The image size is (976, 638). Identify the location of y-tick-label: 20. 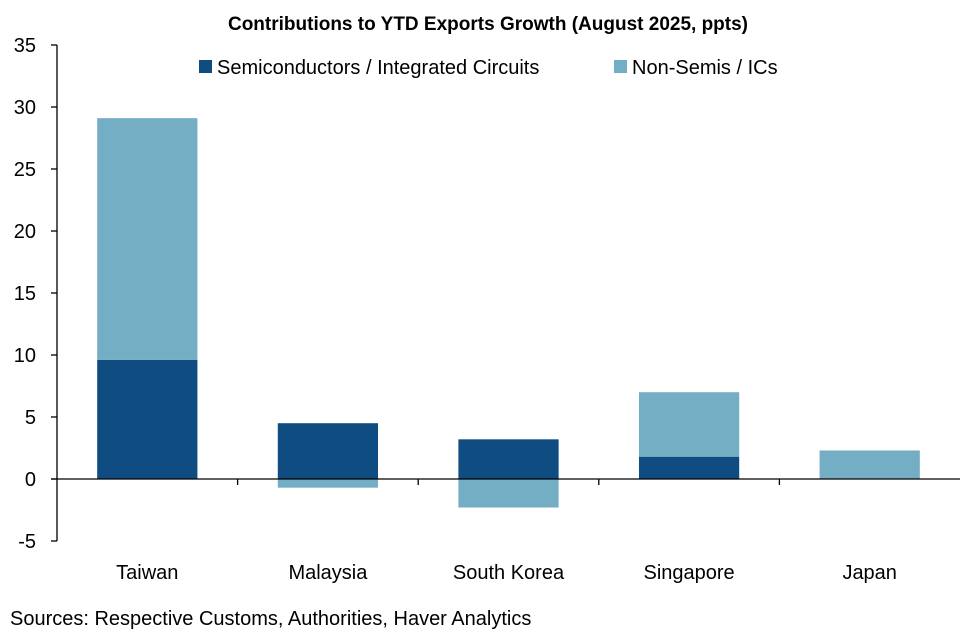
(25, 232).